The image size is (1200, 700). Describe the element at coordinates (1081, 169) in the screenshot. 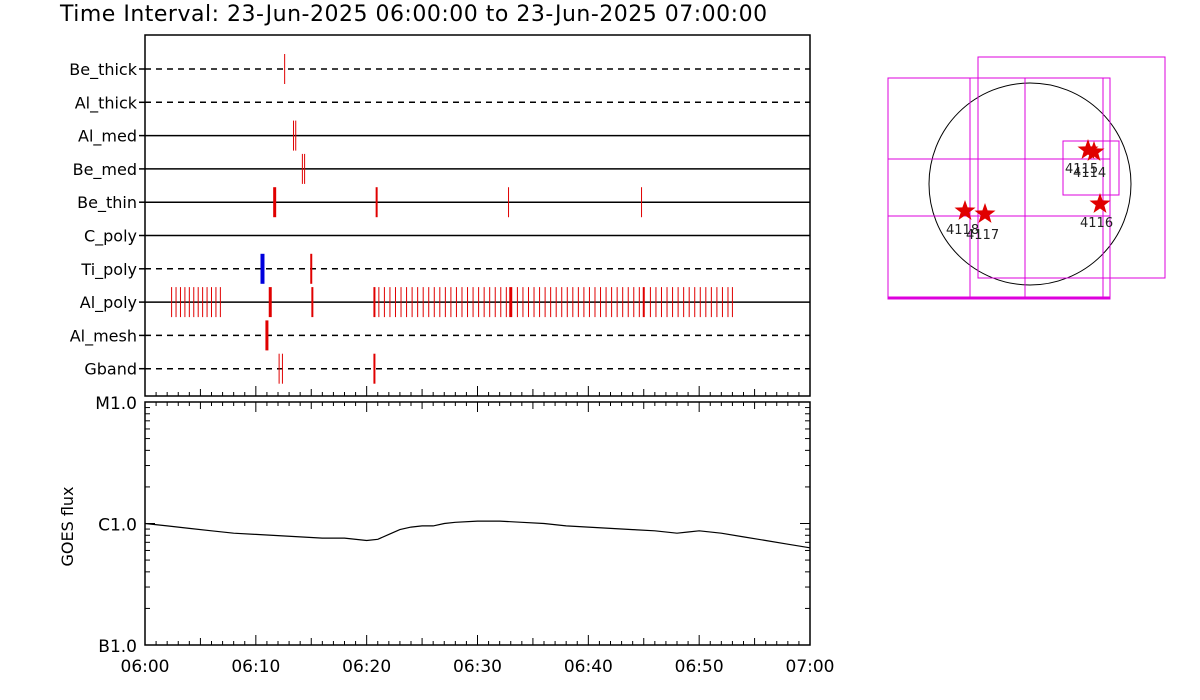

I see `region-label: 4115` at that location.